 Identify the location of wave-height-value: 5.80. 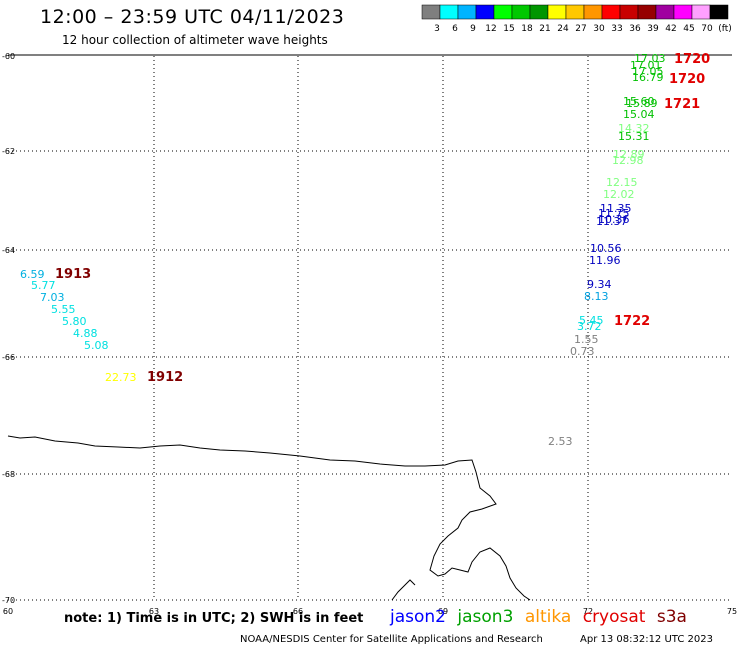
(74, 321).